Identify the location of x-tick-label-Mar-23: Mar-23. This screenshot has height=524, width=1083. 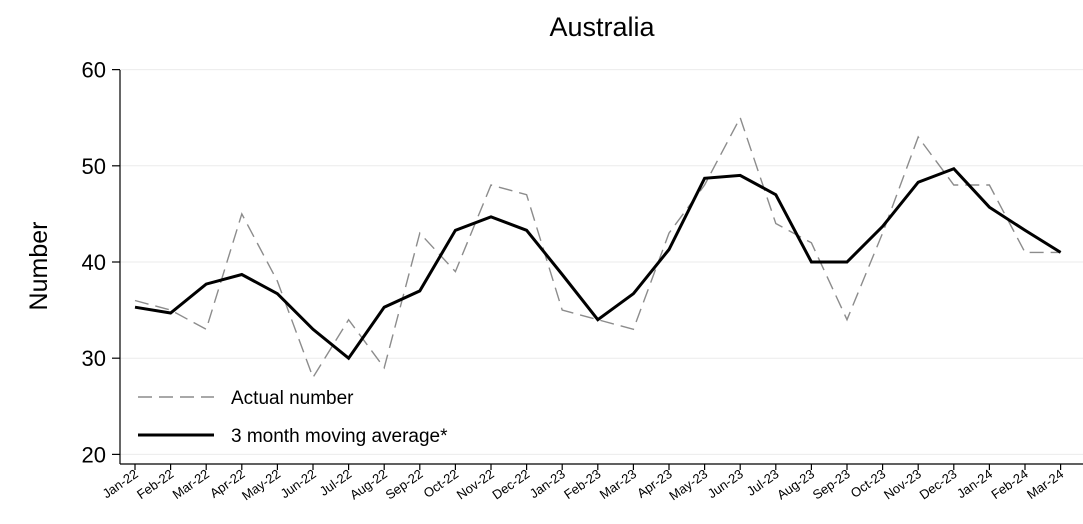
(618, 484).